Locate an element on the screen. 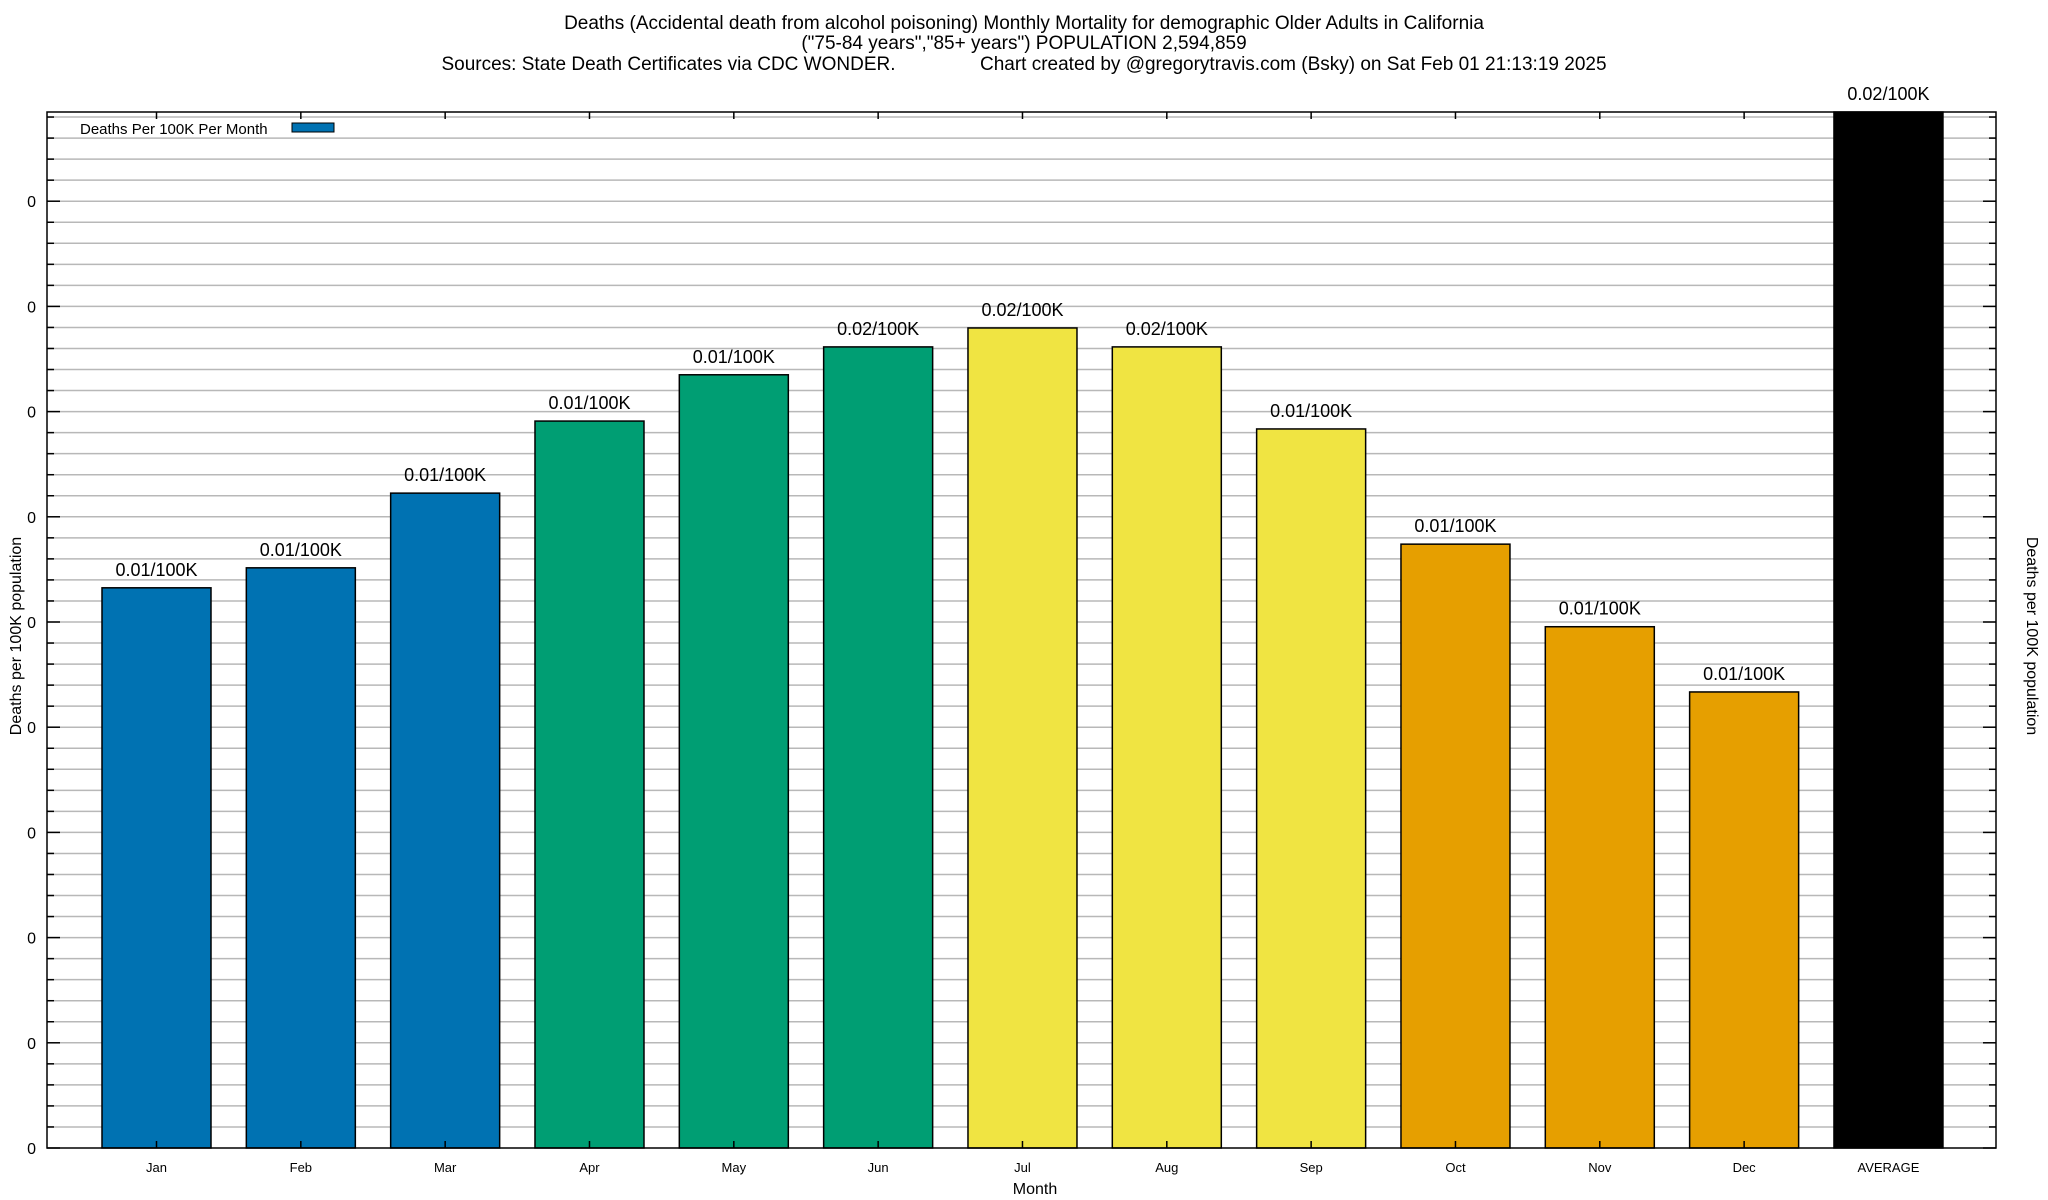  bar-dec is located at coordinates (1744, 920).